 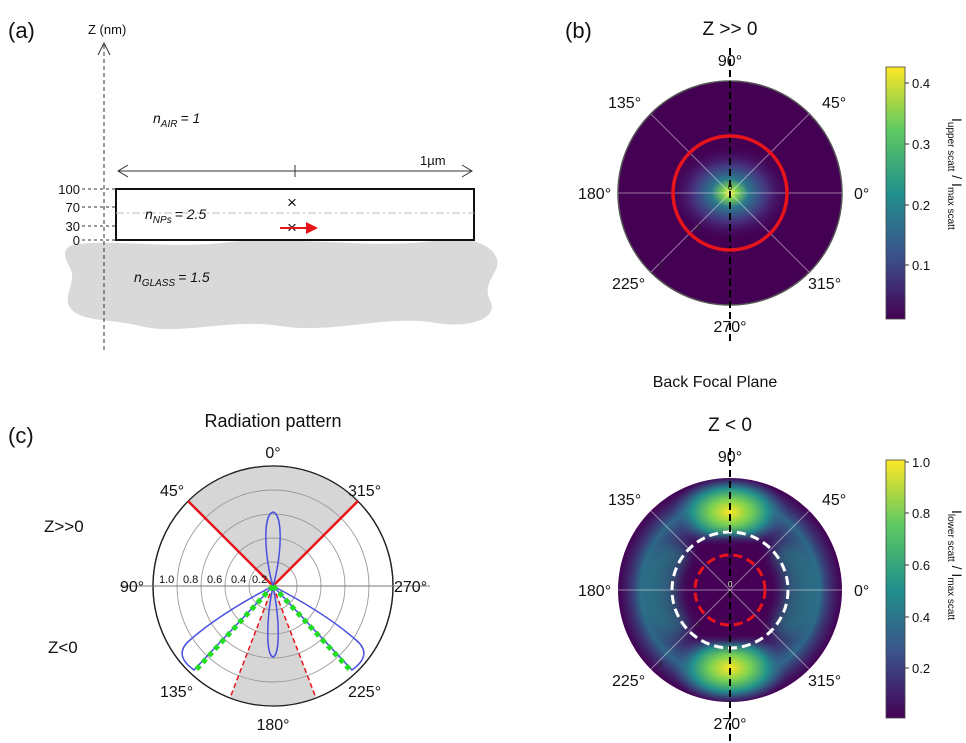 I want to click on radial-tick: 0.8, so click(x=190, y=580).